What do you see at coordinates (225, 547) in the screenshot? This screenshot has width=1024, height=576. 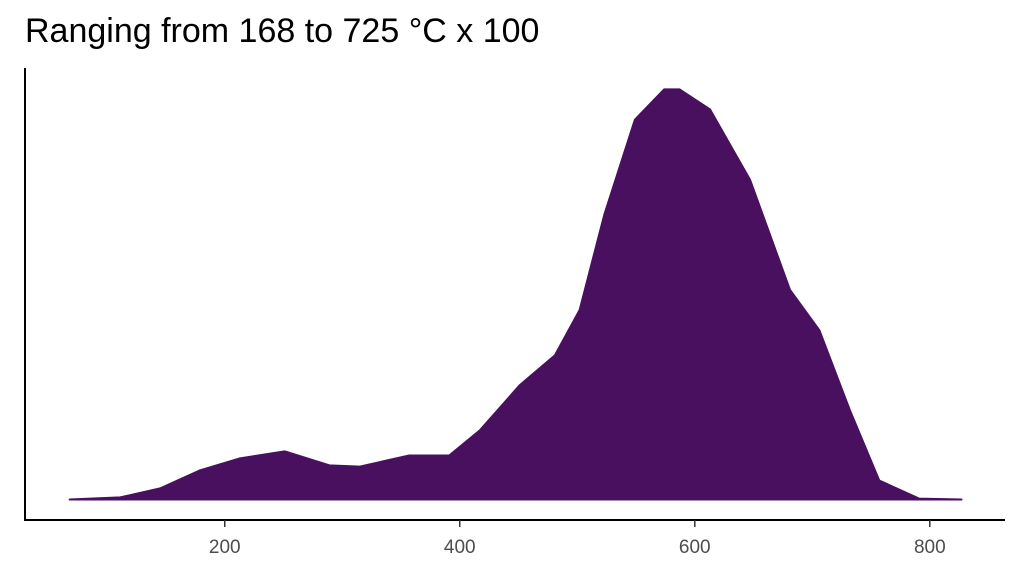 I see `x-tick-label: 200` at bounding box center [225, 547].